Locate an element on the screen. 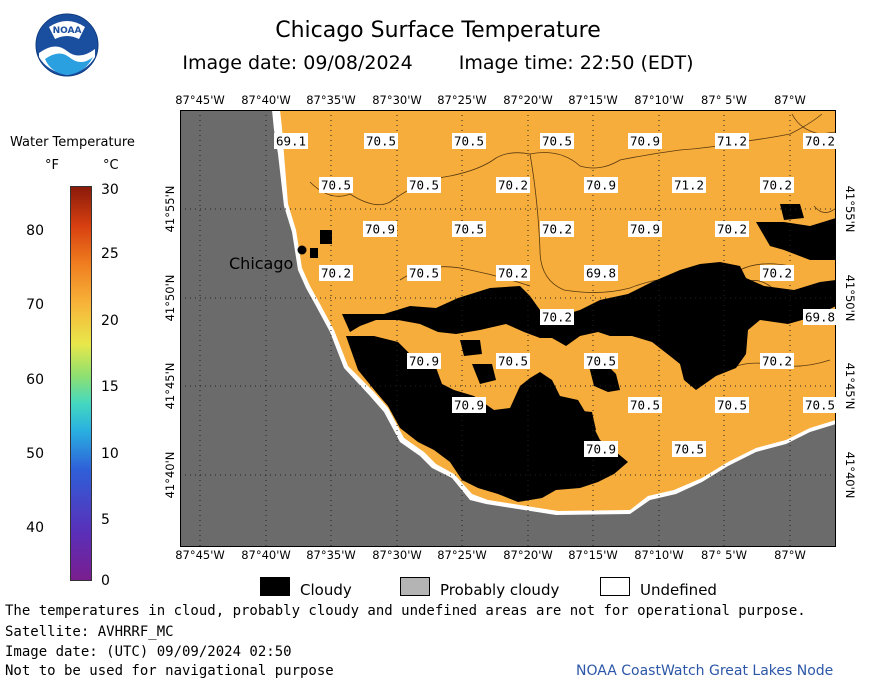  lat-label-right: 41°55'N is located at coordinates (850, 209).